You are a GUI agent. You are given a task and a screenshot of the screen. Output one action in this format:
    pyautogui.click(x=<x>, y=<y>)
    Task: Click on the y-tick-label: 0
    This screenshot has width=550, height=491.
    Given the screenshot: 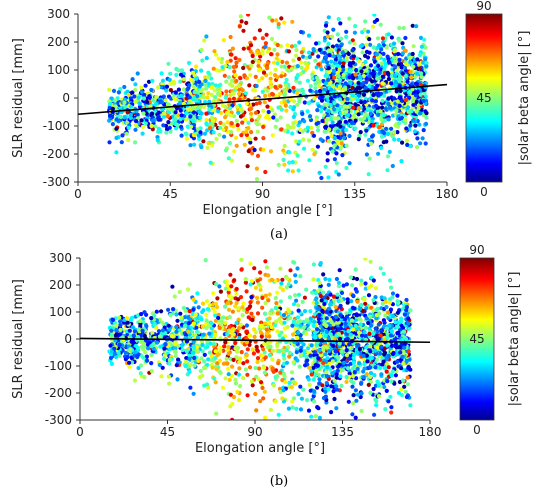 What is the action you would take?
    pyautogui.click(x=66, y=98)
    